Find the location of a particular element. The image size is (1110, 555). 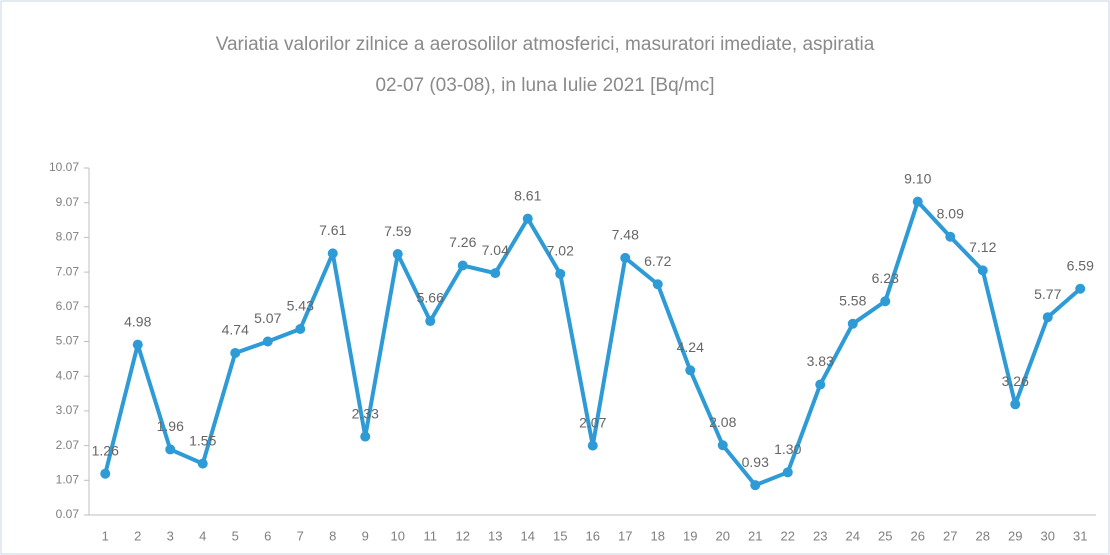

x-tick-label: 27 is located at coordinates (950, 535).